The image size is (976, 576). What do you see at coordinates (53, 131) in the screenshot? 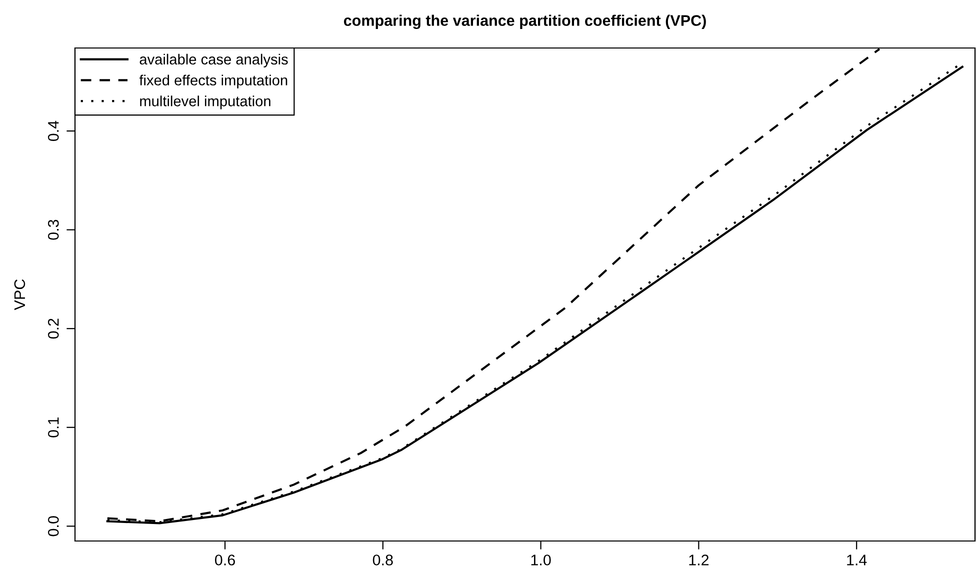
I see `y-tick-label: 0.4` at bounding box center [53, 131].